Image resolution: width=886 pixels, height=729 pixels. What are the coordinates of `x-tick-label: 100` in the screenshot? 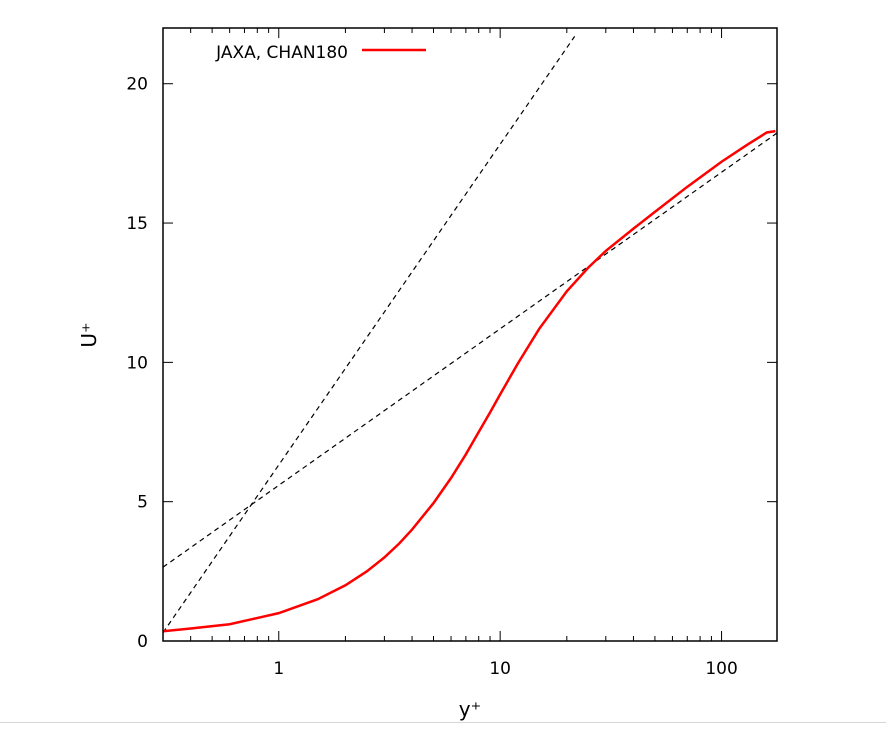 It's located at (721, 669).